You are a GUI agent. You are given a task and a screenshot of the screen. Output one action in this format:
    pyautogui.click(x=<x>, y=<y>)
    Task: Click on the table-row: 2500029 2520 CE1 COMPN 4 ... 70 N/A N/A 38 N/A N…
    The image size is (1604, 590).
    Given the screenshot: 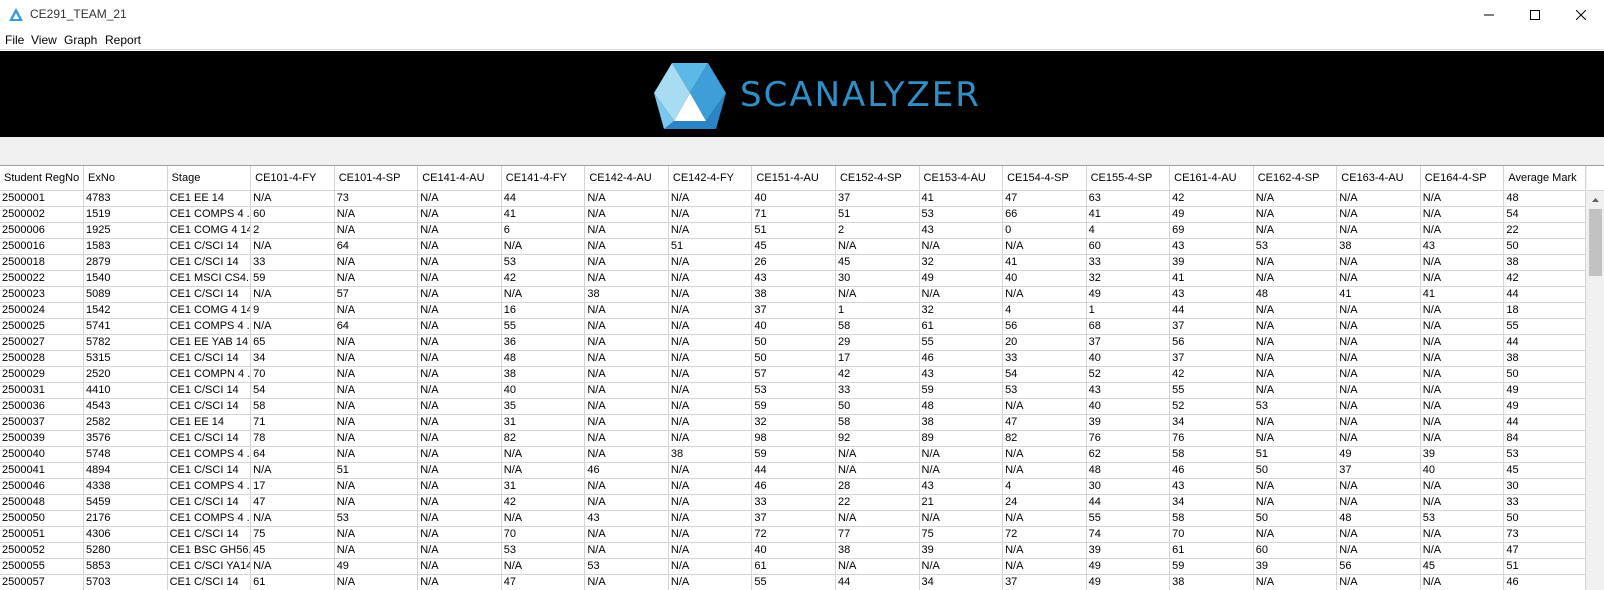 What is the action you would take?
    pyautogui.click(x=793, y=374)
    